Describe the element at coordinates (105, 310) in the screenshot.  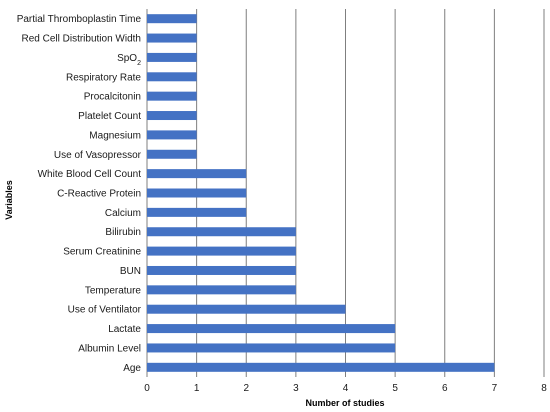
I see `category-label: Use of Ventilator` at that location.